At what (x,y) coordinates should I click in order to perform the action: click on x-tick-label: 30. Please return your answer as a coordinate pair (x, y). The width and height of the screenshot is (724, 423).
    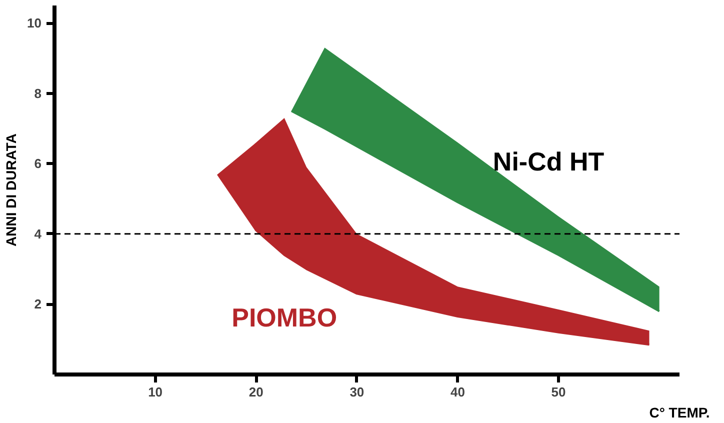
    Looking at the image, I should click on (357, 392).